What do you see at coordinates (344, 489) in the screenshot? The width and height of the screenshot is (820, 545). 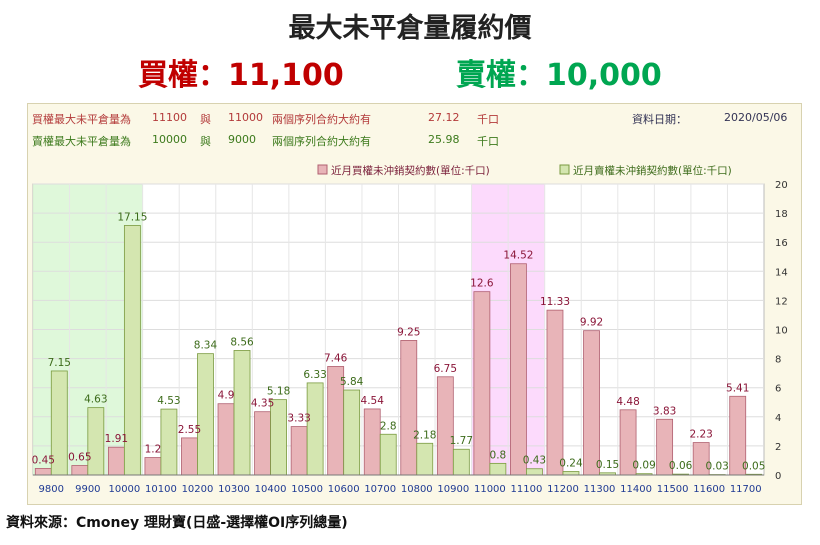 I see `x-tick-label: 10600` at bounding box center [344, 489].